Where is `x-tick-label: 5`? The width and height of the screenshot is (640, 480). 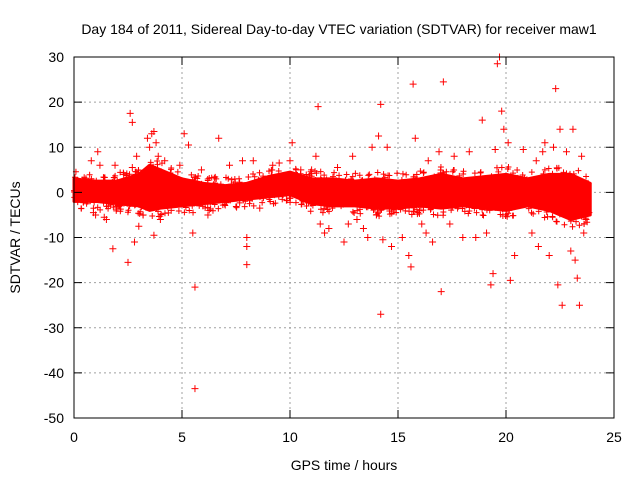
x-tick-label: 5 is located at coordinates (182, 437).